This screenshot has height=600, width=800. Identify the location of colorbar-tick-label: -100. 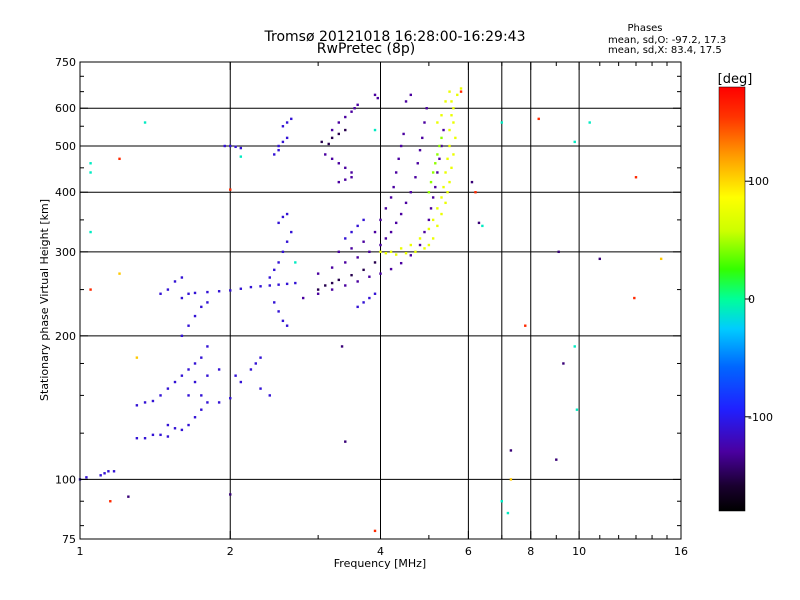
(760, 417).